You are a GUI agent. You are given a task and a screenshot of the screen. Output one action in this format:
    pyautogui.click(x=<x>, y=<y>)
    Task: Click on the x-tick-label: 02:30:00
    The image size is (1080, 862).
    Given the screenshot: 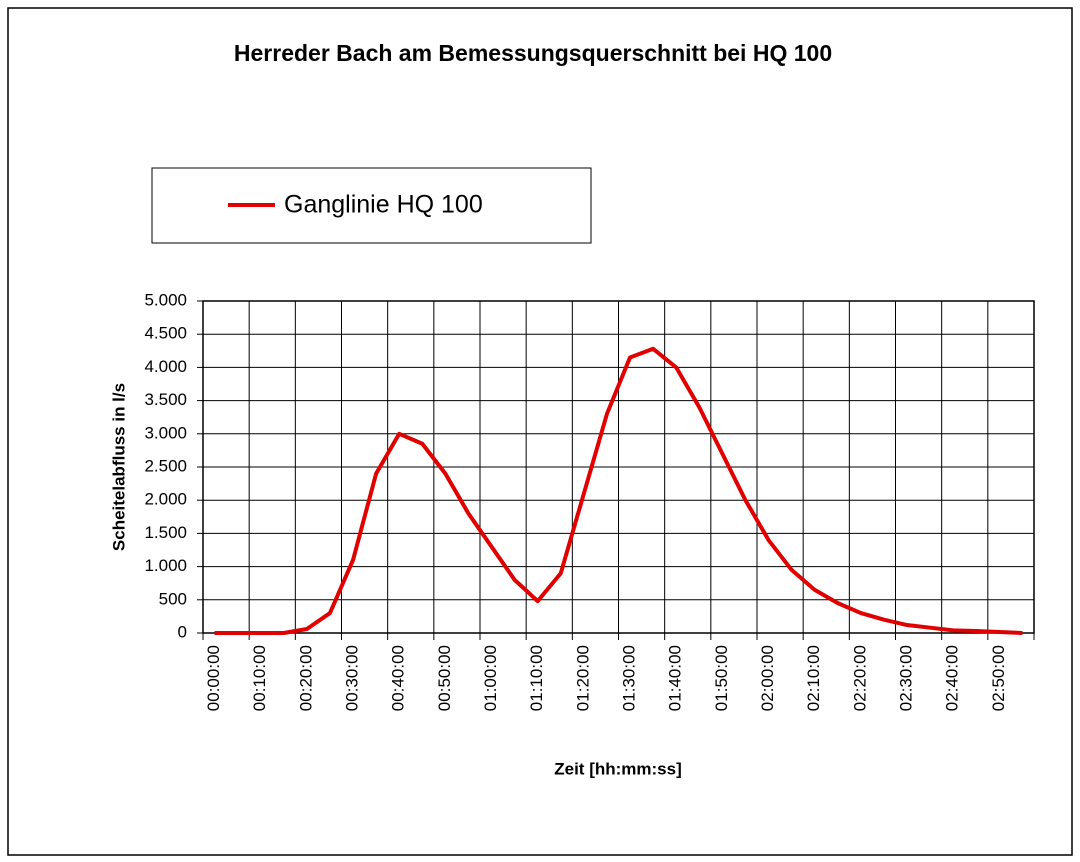 What is the action you would take?
    pyautogui.click(x=906, y=678)
    